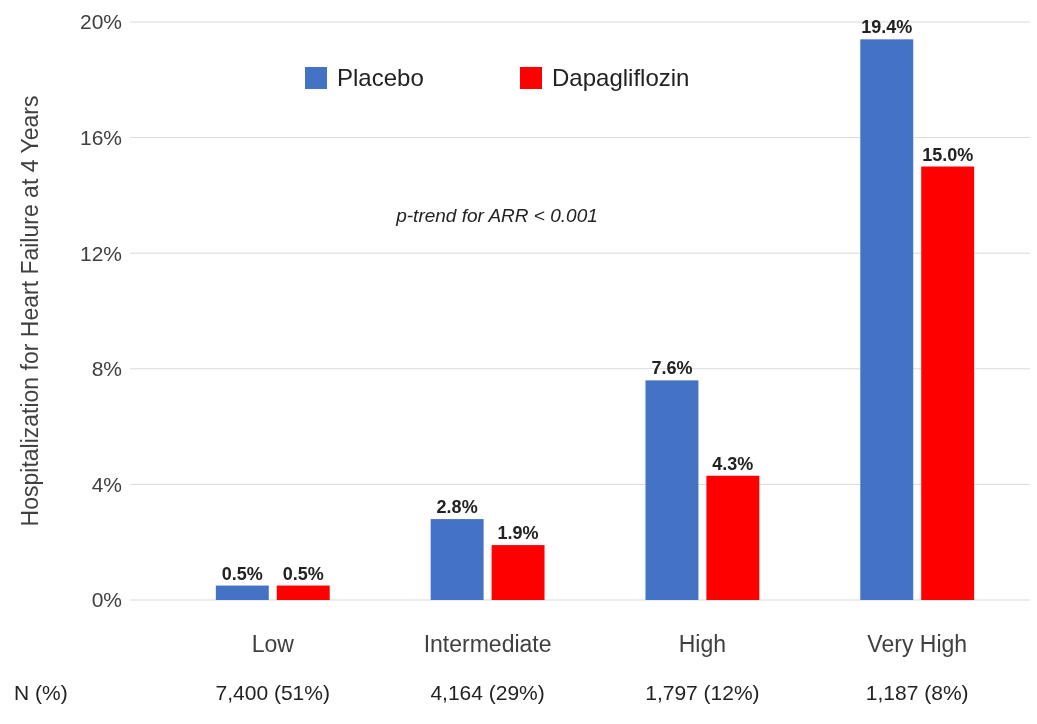 This screenshot has height=724, width=1037. I want to click on y-tick-label: 8%, so click(106, 369).